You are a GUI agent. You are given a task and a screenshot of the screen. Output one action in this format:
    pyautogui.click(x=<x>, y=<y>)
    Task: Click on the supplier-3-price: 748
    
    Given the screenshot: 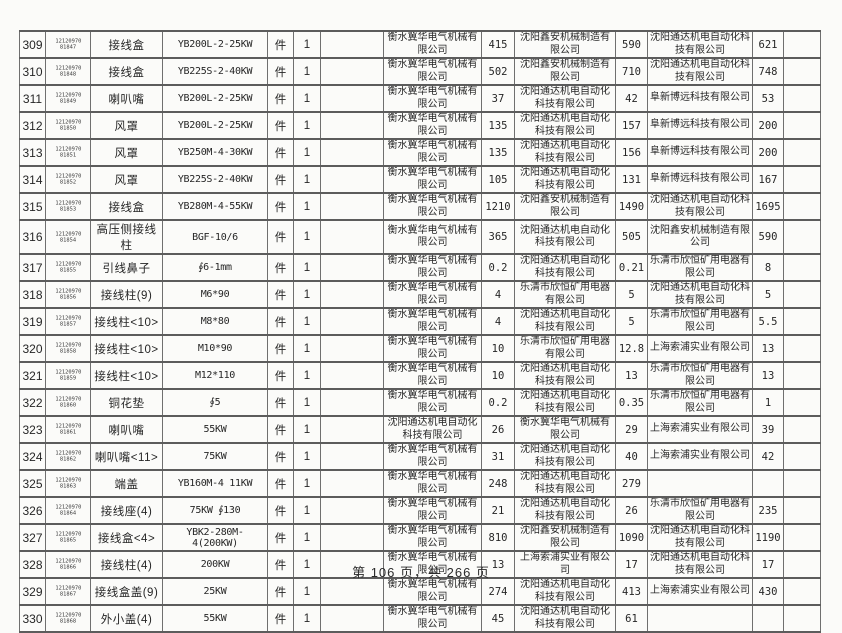 What is the action you would take?
    pyautogui.click(x=768, y=71)
    